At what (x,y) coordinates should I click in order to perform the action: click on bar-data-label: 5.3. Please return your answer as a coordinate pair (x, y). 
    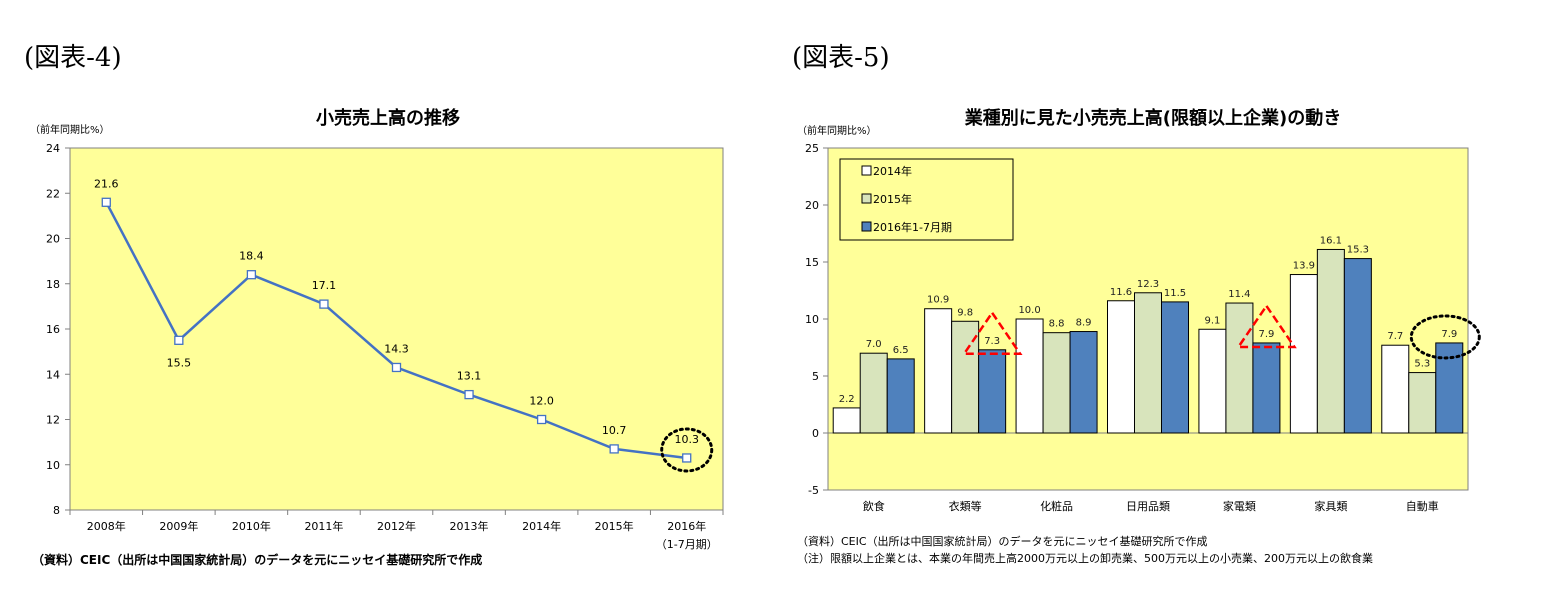
    Looking at the image, I should click on (1422, 364).